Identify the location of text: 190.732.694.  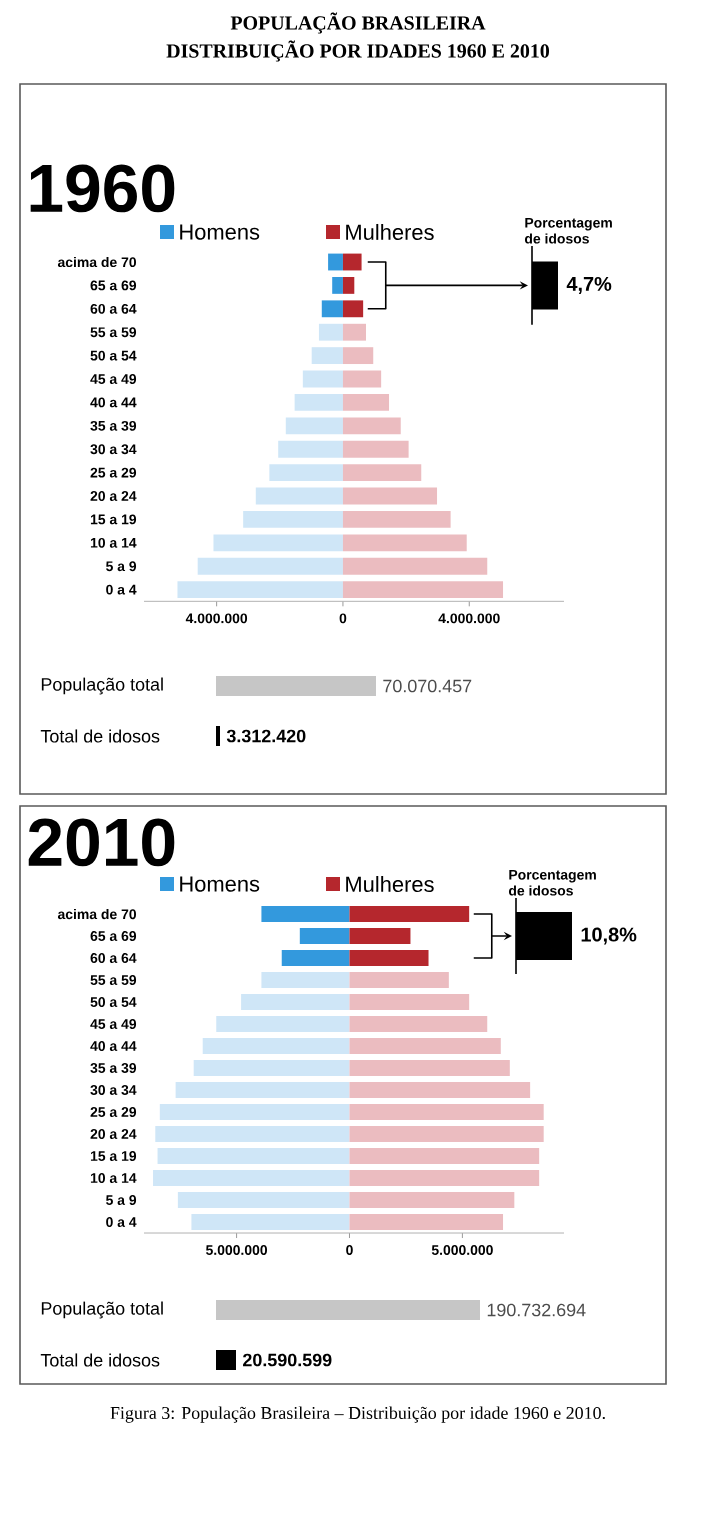
(536, 1310).